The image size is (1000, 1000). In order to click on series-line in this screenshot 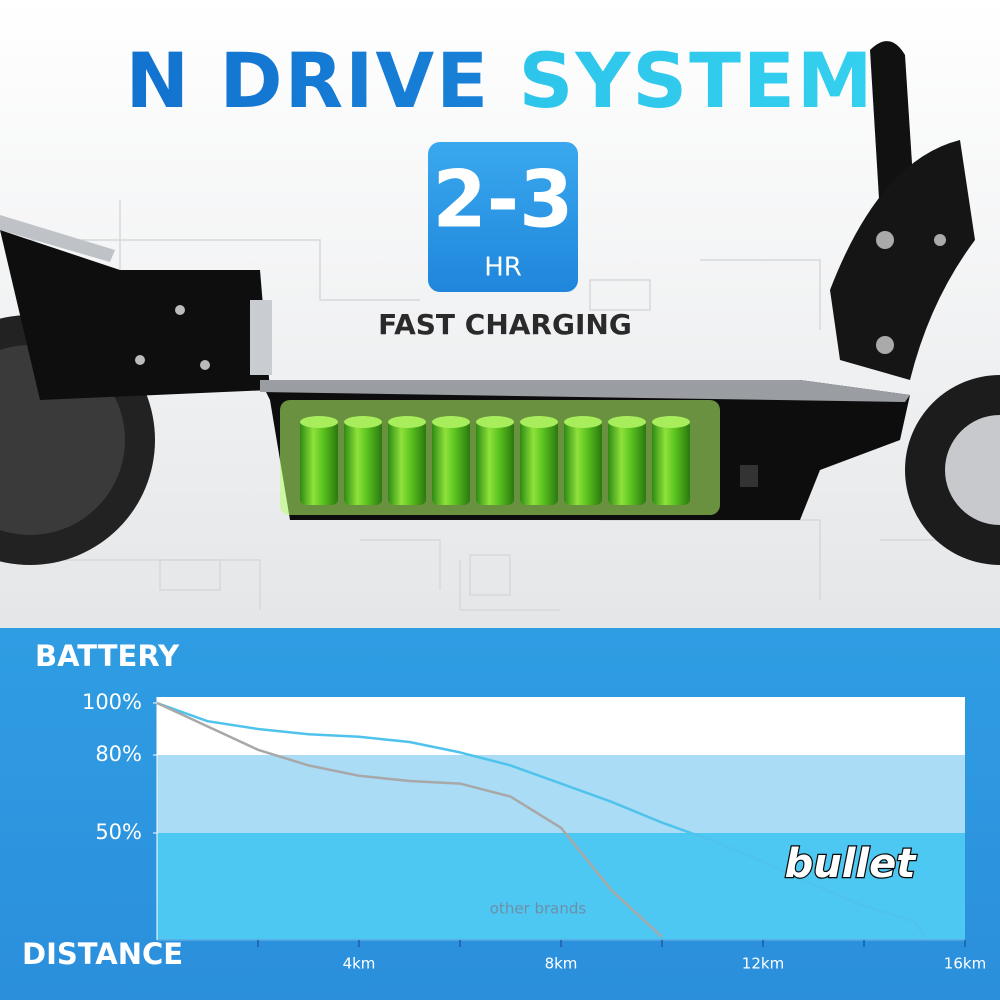, I will do `click(409, 819)`.